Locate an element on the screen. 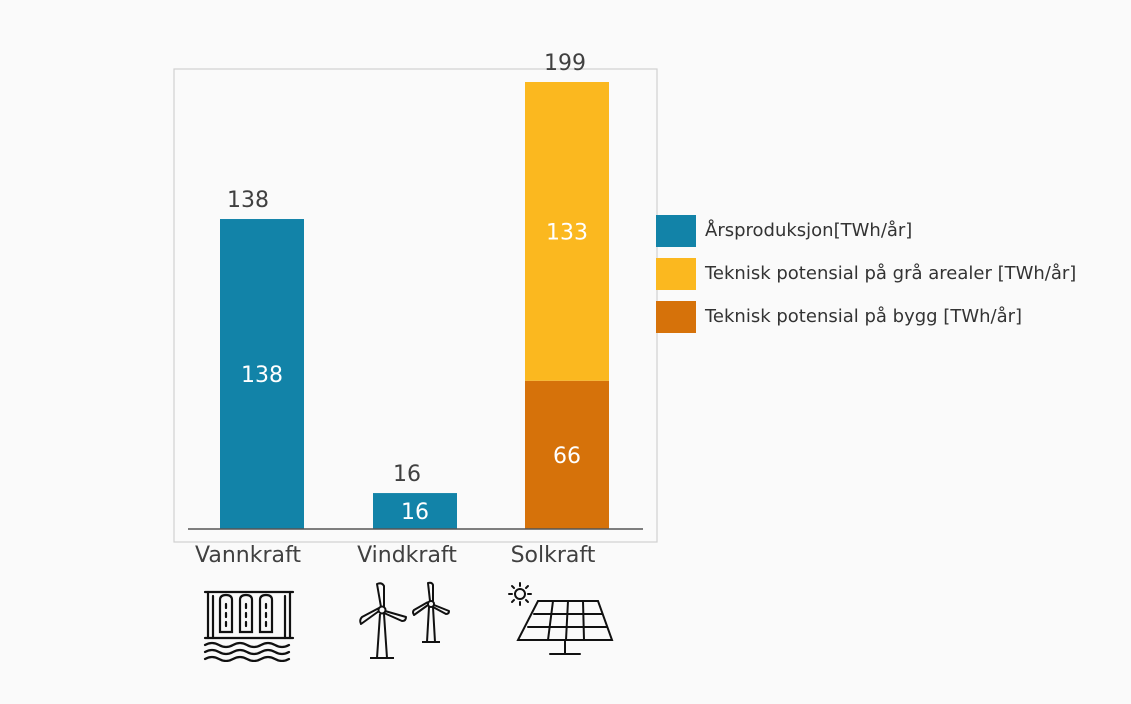 The height and width of the screenshot is (704, 1131). x-tick-label: Solkraft is located at coordinates (553, 555).